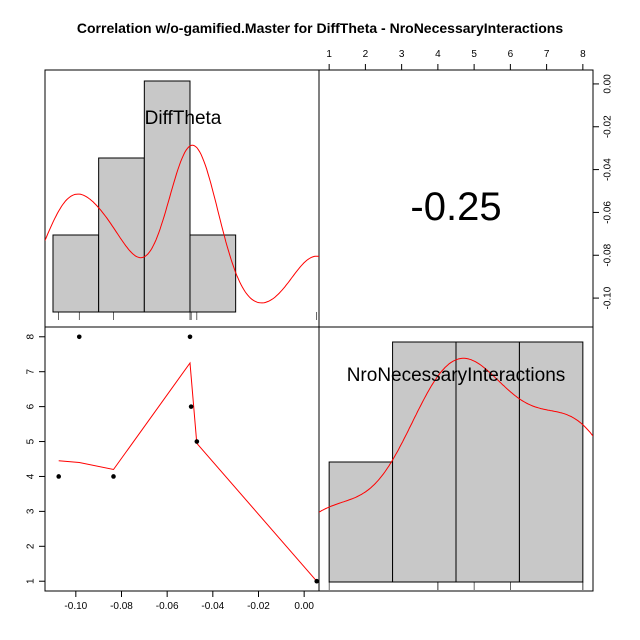 The height and width of the screenshot is (640, 640). Describe the element at coordinates (608, 212) in the screenshot. I see `right-tick-label: -0.06` at that location.